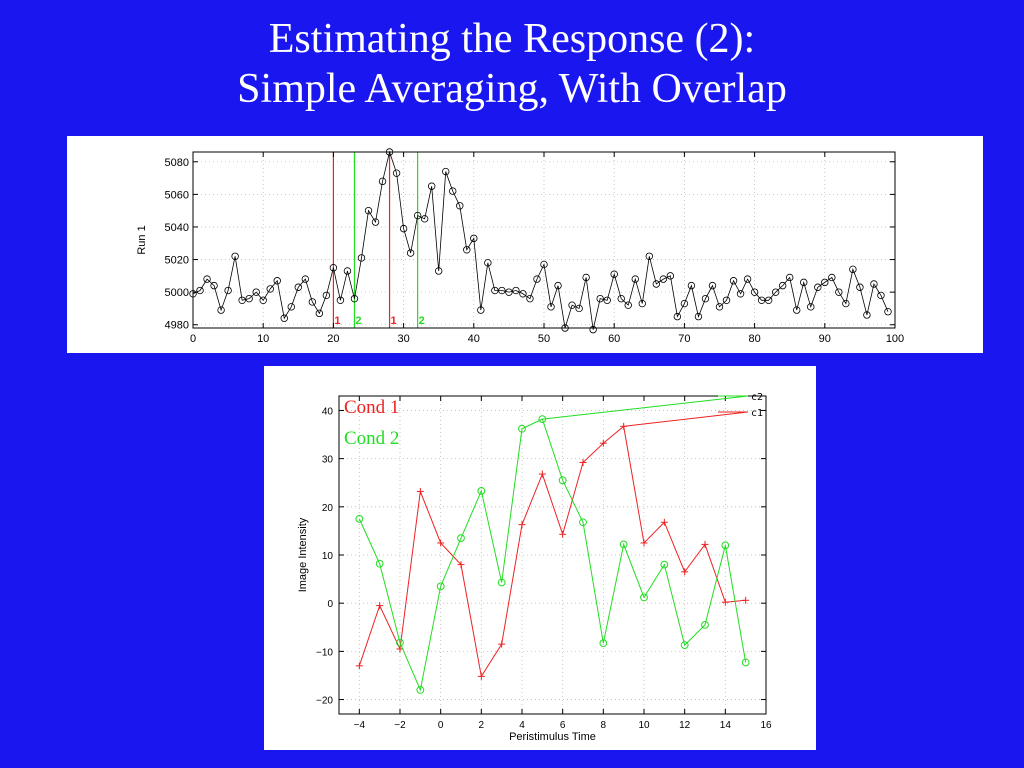 The width and height of the screenshot is (1024, 768). I want to click on y-tick-label: 0, so click(330, 604).